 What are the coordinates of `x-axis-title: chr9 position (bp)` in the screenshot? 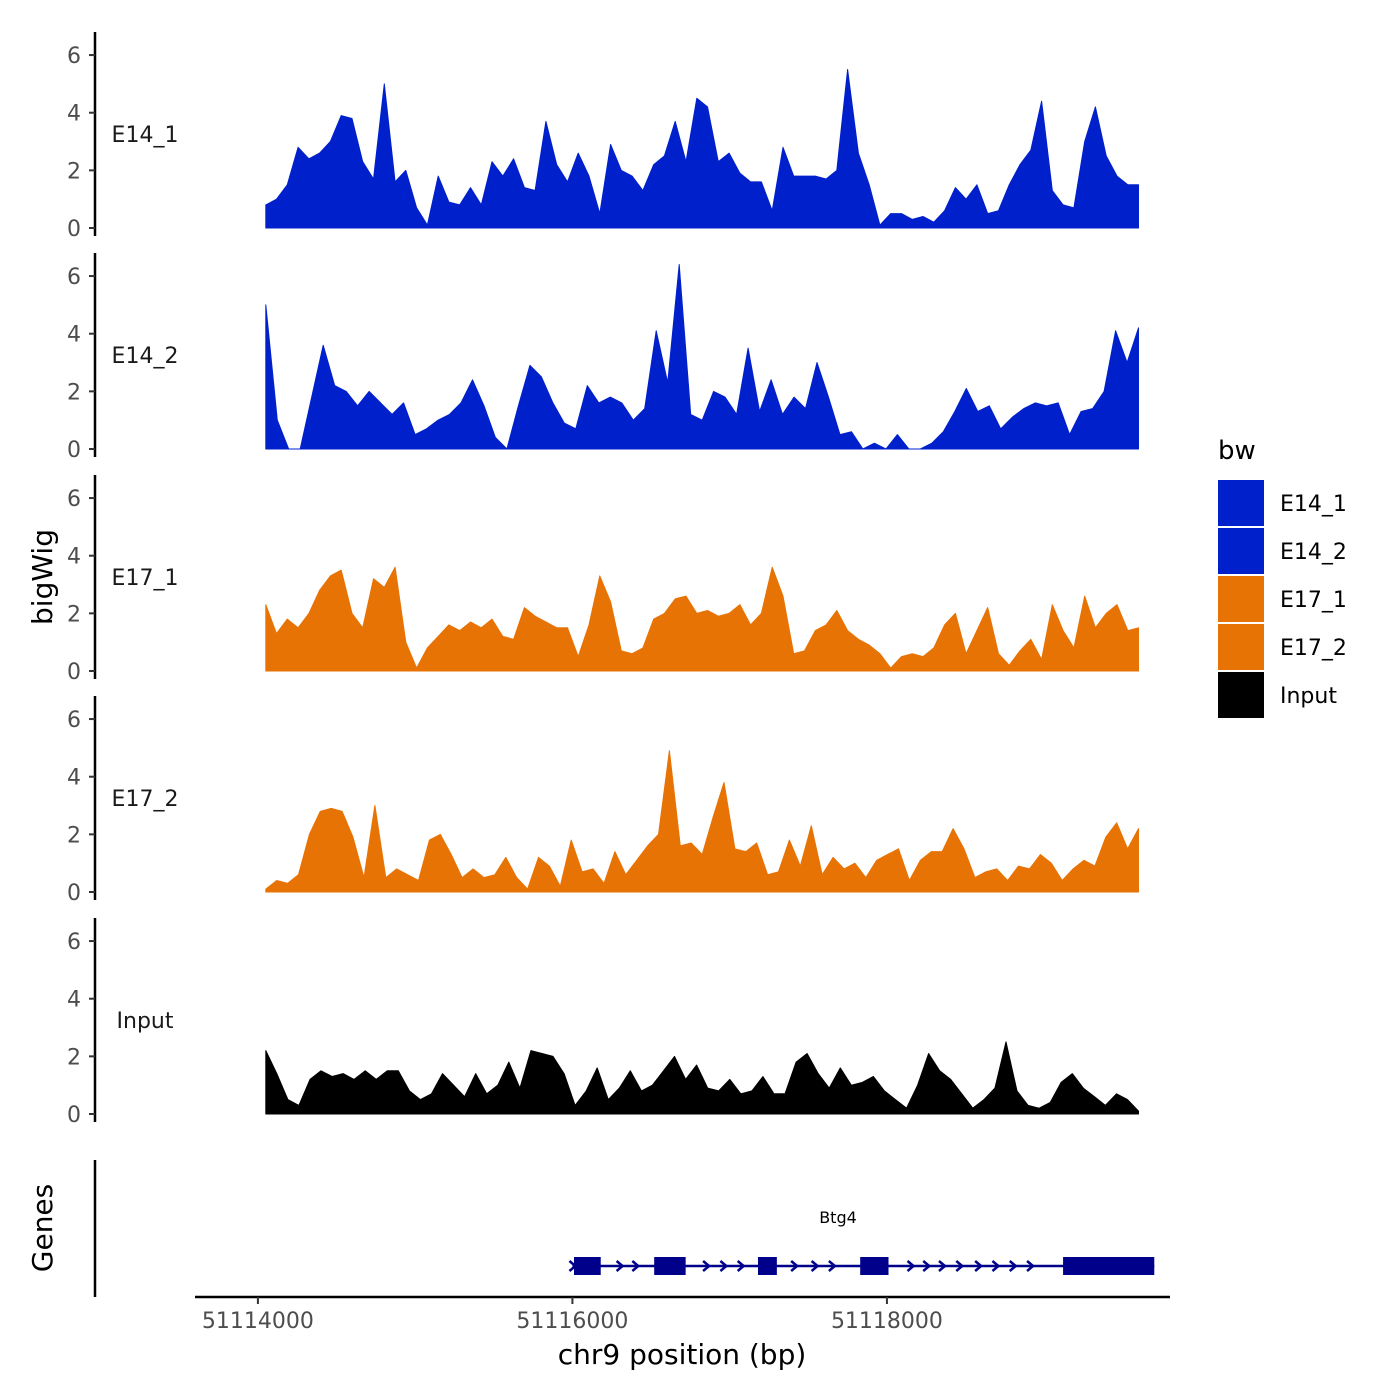 It's located at (682, 1354).